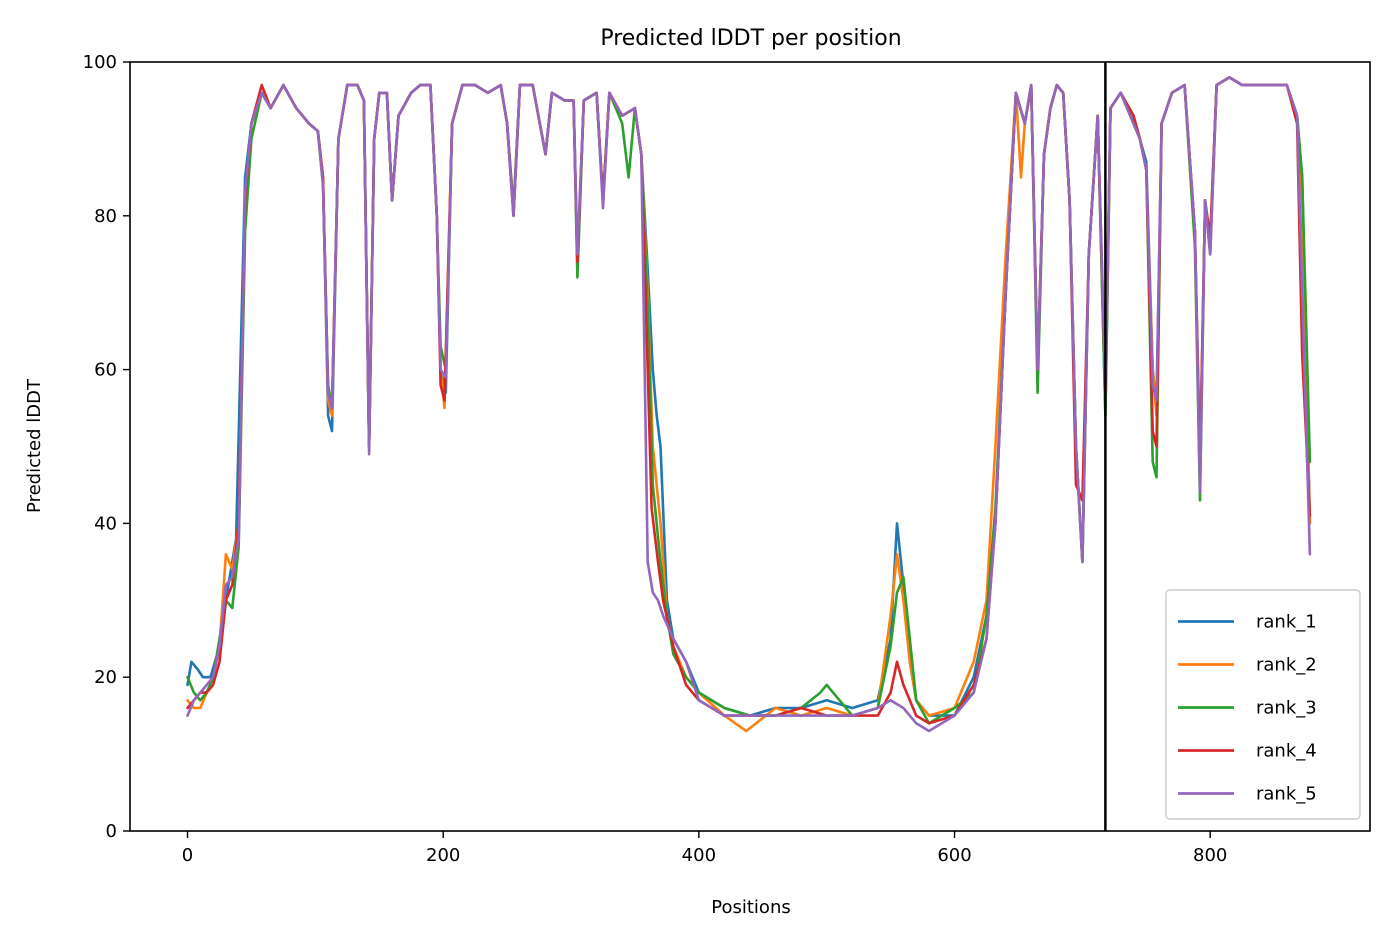 The width and height of the screenshot is (1391, 939). Describe the element at coordinates (187, 855) in the screenshot. I see `x-tick-label: 0` at that location.